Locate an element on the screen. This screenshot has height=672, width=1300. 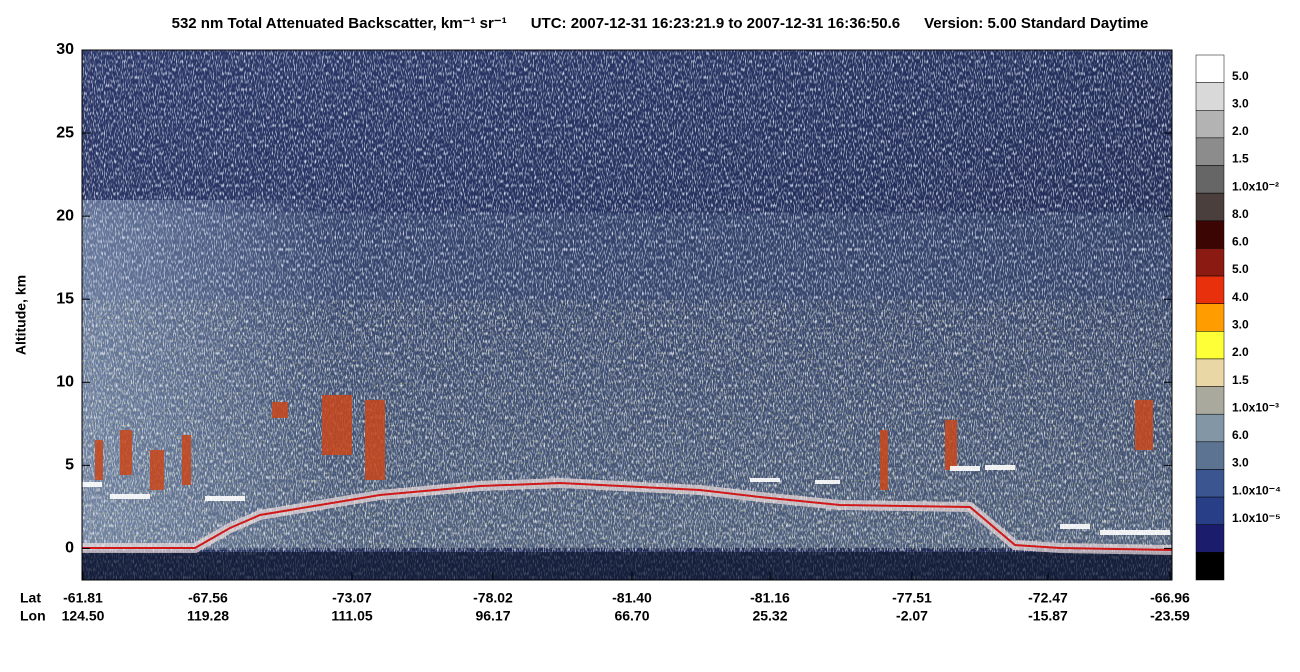
colorbar-label: 1.0x10⁻³ is located at coordinates (1255, 407).